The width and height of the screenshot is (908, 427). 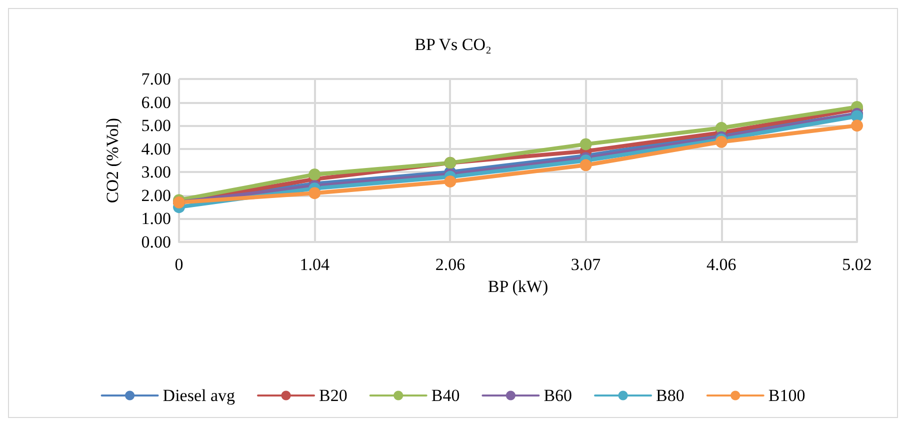 What do you see at coordinates (112, 161) in the screenshot?
I see `y-axis-title: CO2 (%Vol)` at bounding box center [112, 161].